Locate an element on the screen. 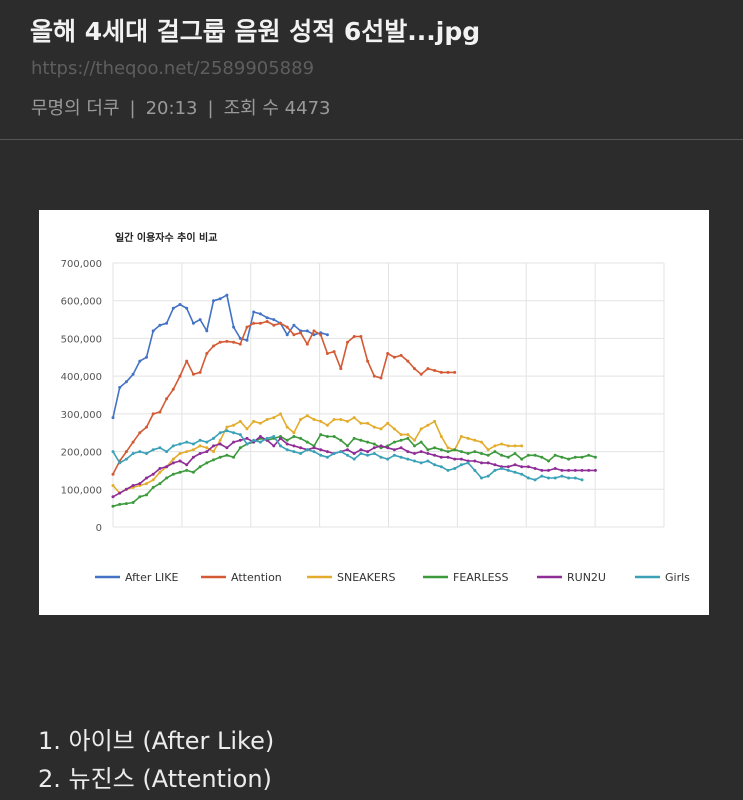 This screenshot has width=743, height=800. legend-item: Girls is located at coordinates (662, 577).